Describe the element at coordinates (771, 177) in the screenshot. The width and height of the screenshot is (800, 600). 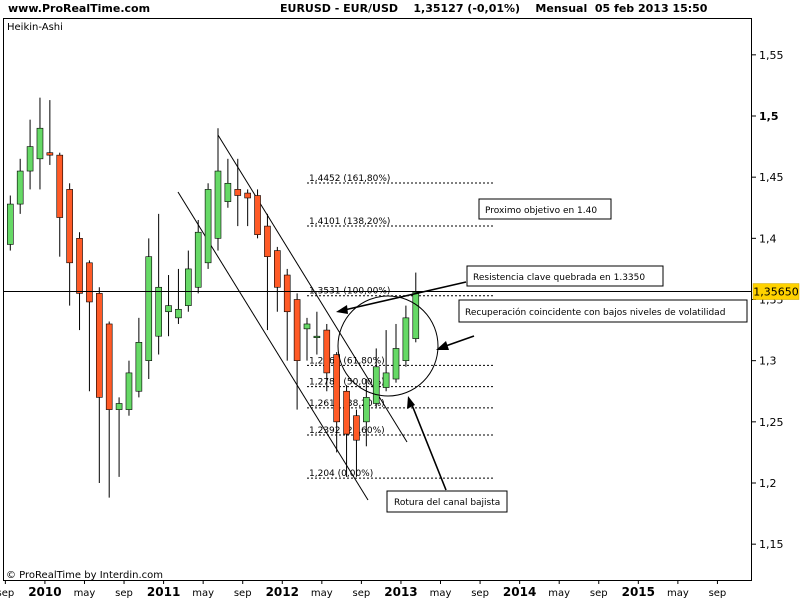
I see `y-tick-label: 1,45` at that location.